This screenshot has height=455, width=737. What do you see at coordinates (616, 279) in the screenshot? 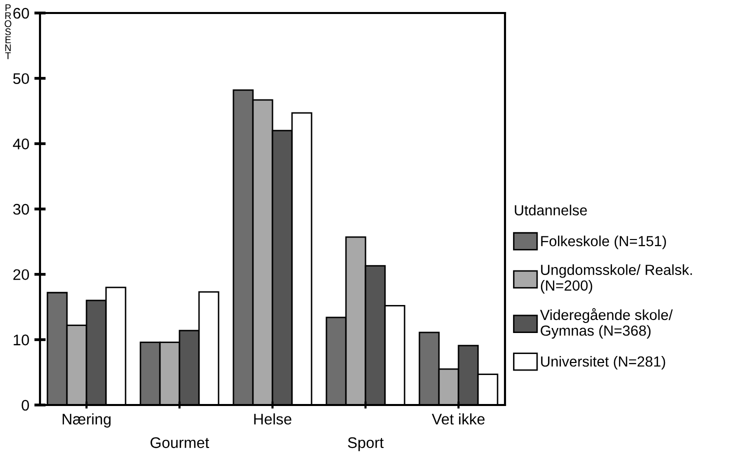
I see `legend-label: Ungdomsskole/ Realsk. (N=200)` at bounding box center [616, 279].